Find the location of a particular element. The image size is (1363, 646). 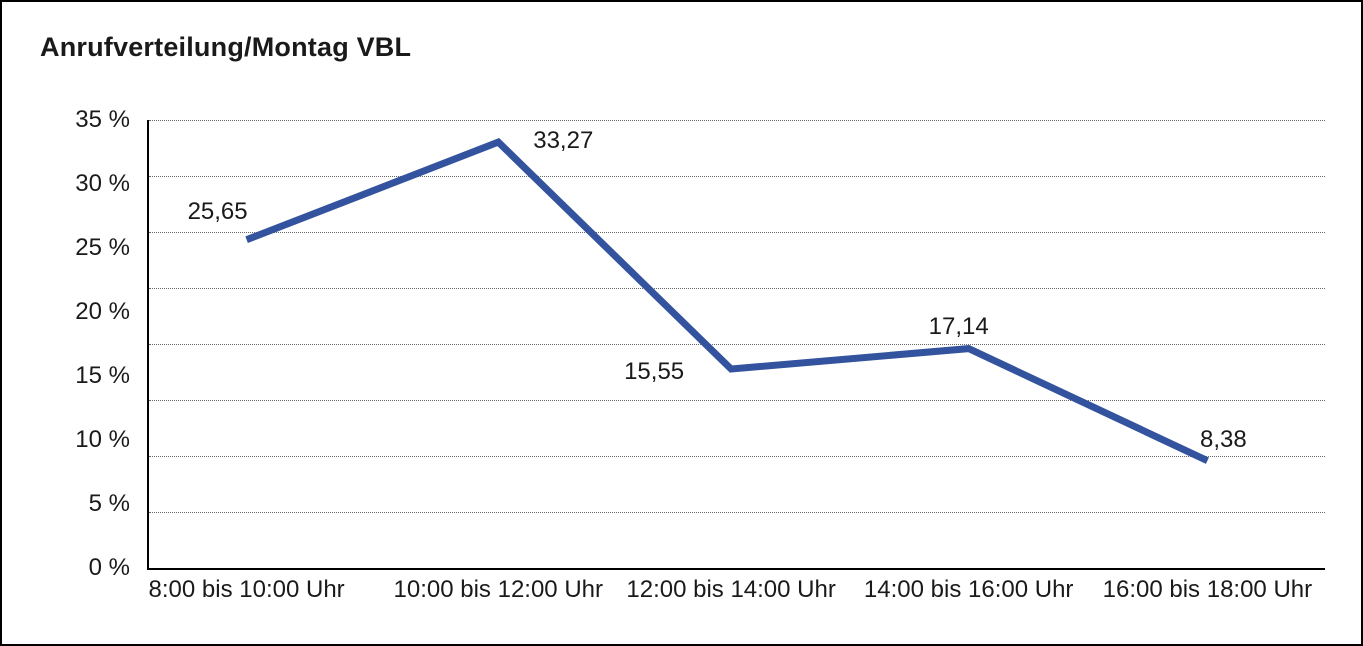

point-value-label: 17,14 is located at coordinates (958, 326).